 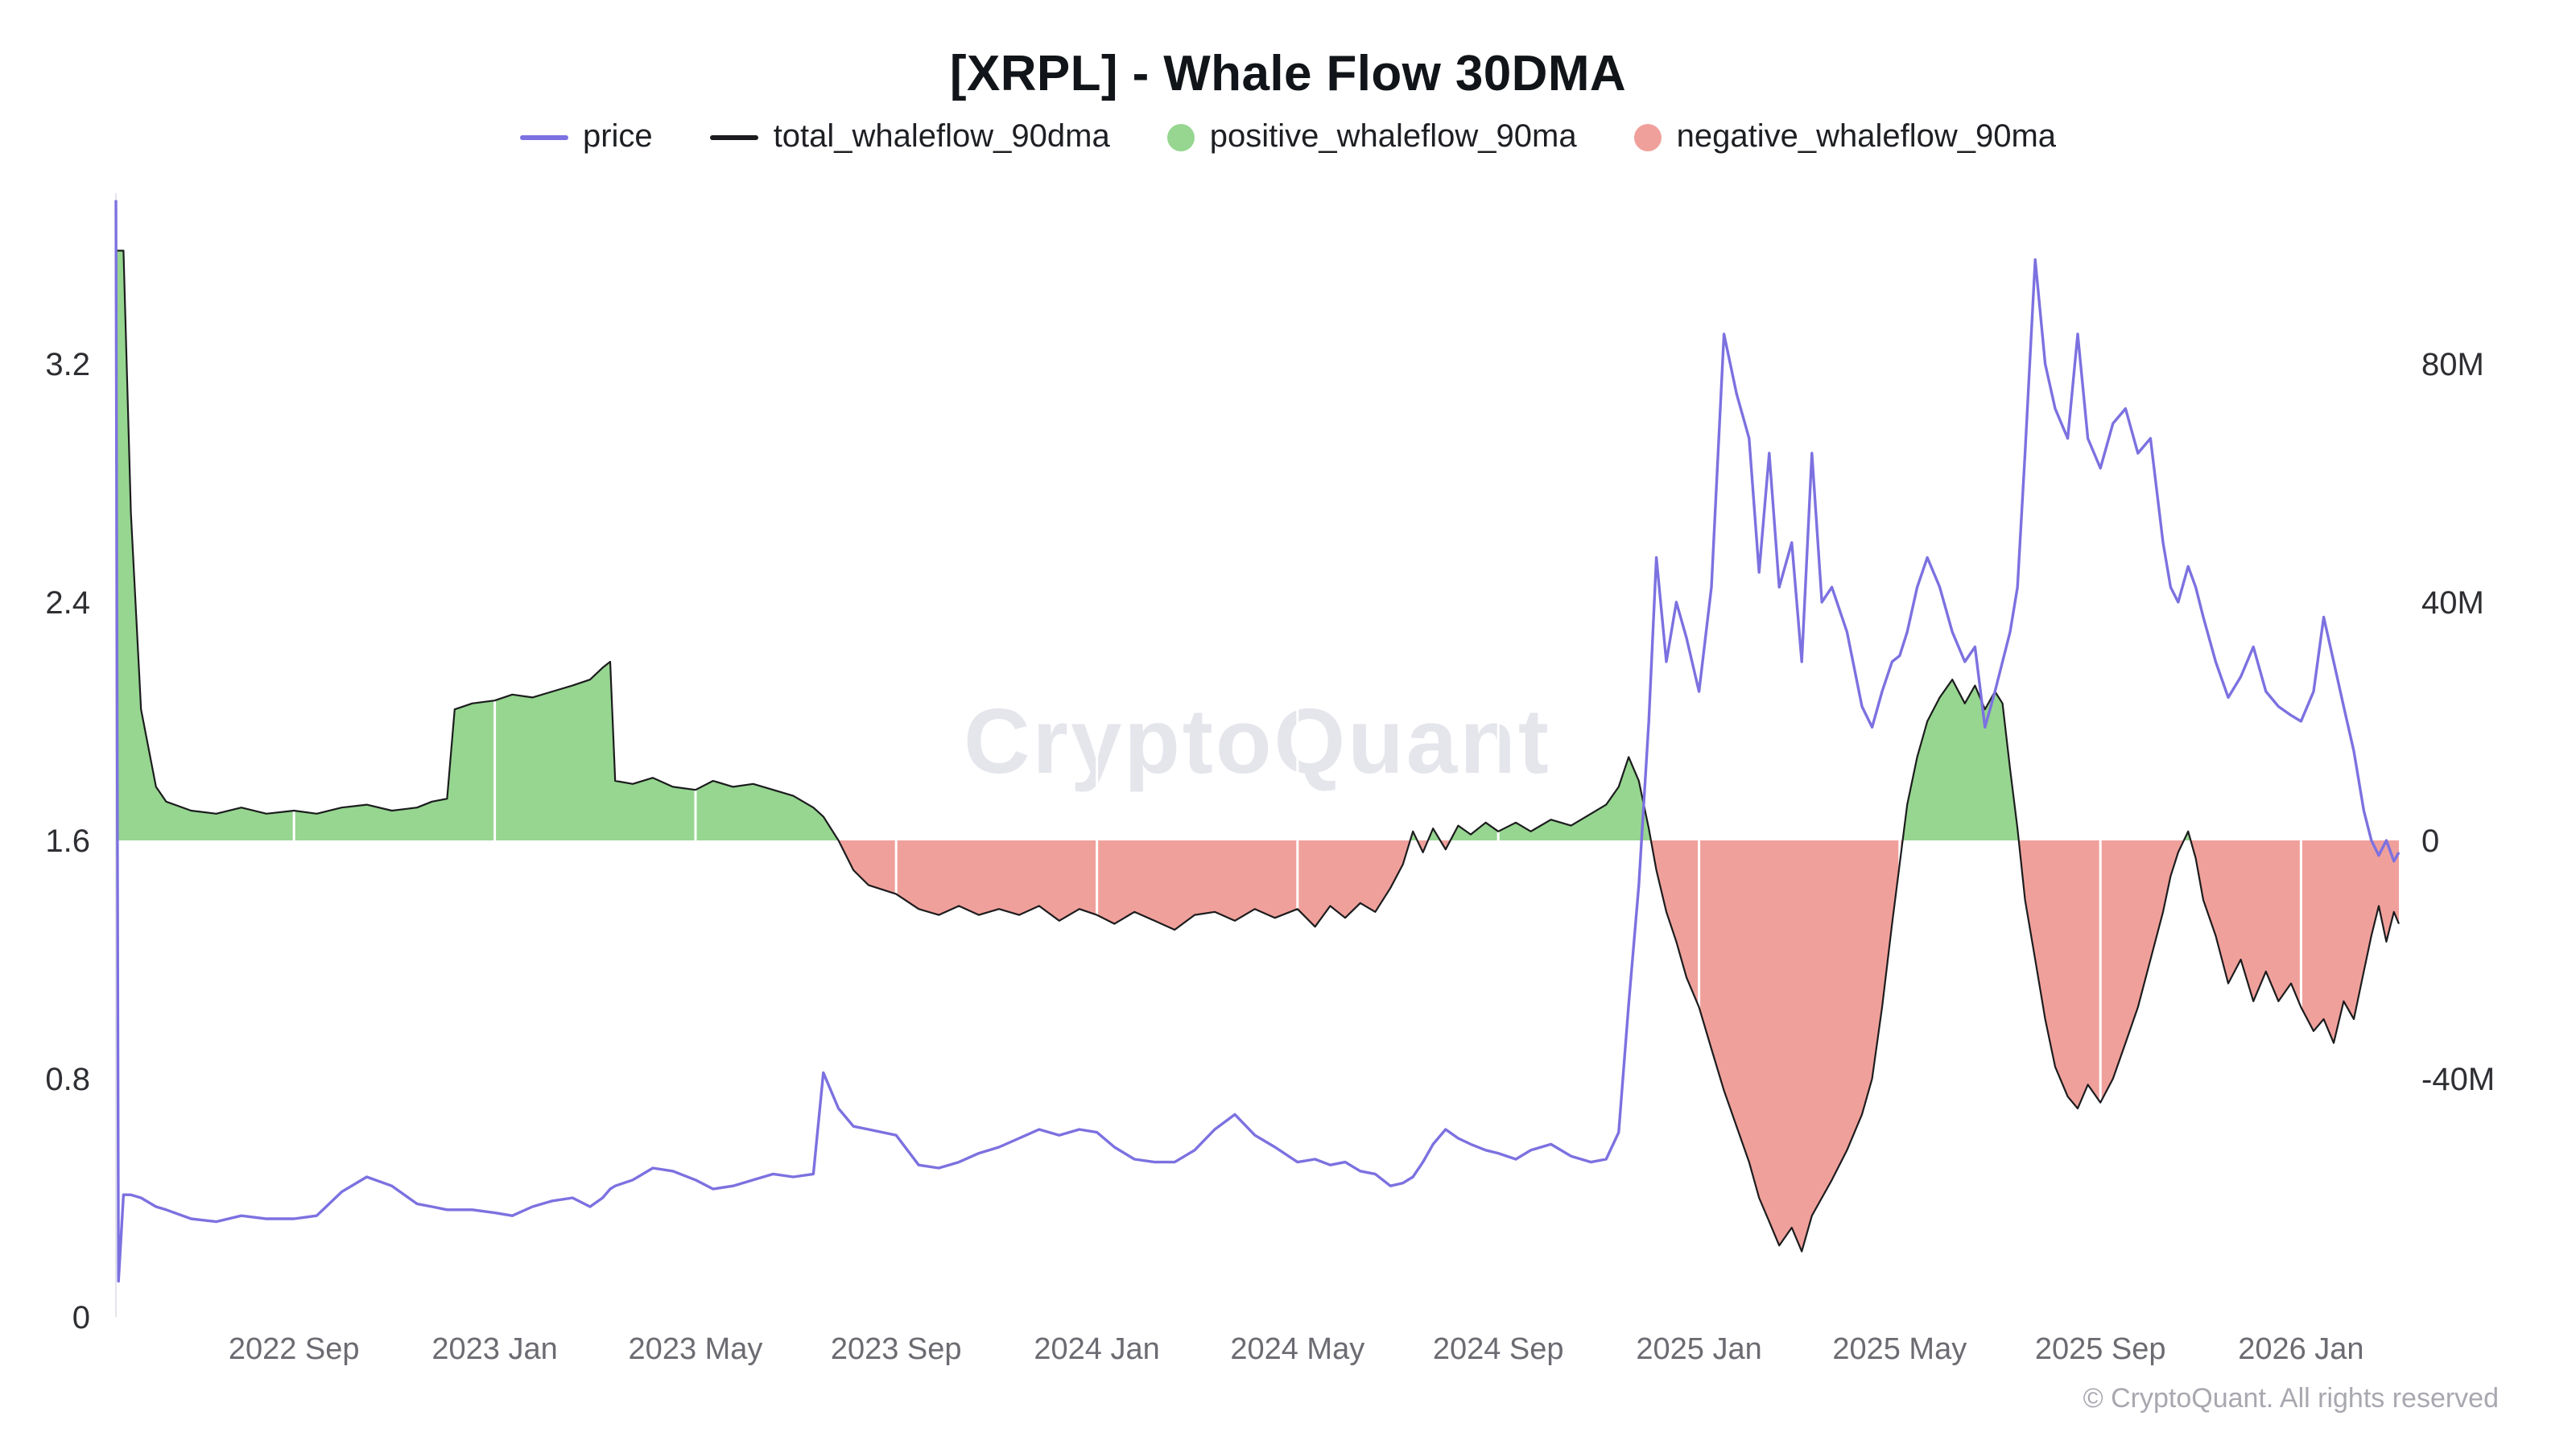 I want to click on x-axis-tick-label: 2025 Sep, so click(x=2100, y=1349).